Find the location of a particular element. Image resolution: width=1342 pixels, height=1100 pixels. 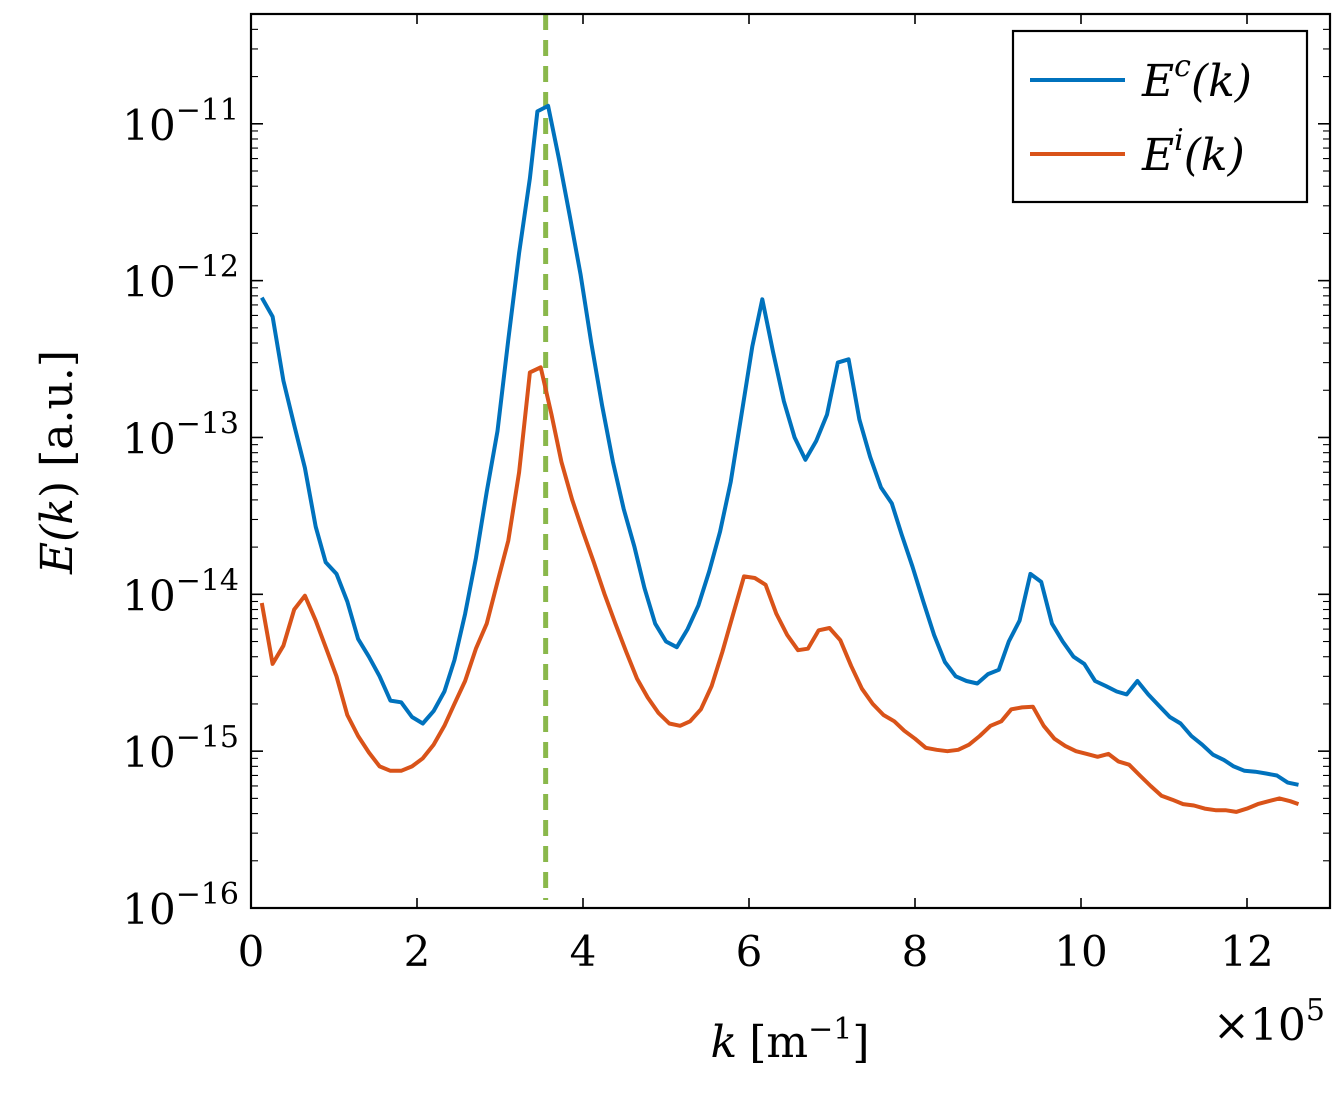

x-tick-label: 10 is located at coordinates (1080, 951).